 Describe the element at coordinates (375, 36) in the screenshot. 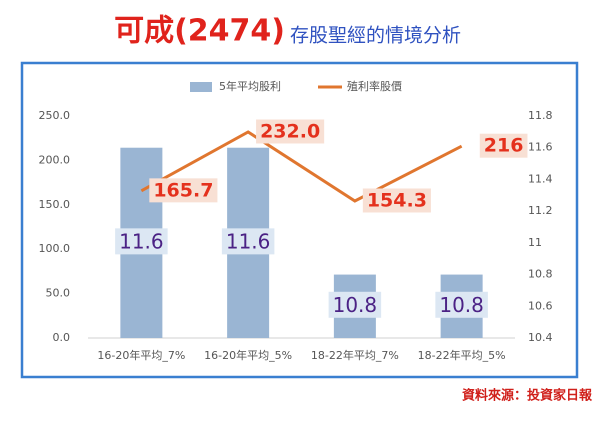

I see `chart-subtitle: 存股聖經的情境分析` at that location.